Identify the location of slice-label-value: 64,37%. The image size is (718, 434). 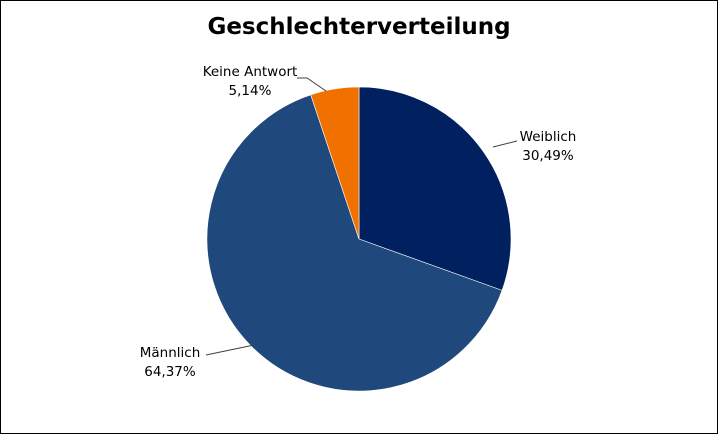
(170, 372).